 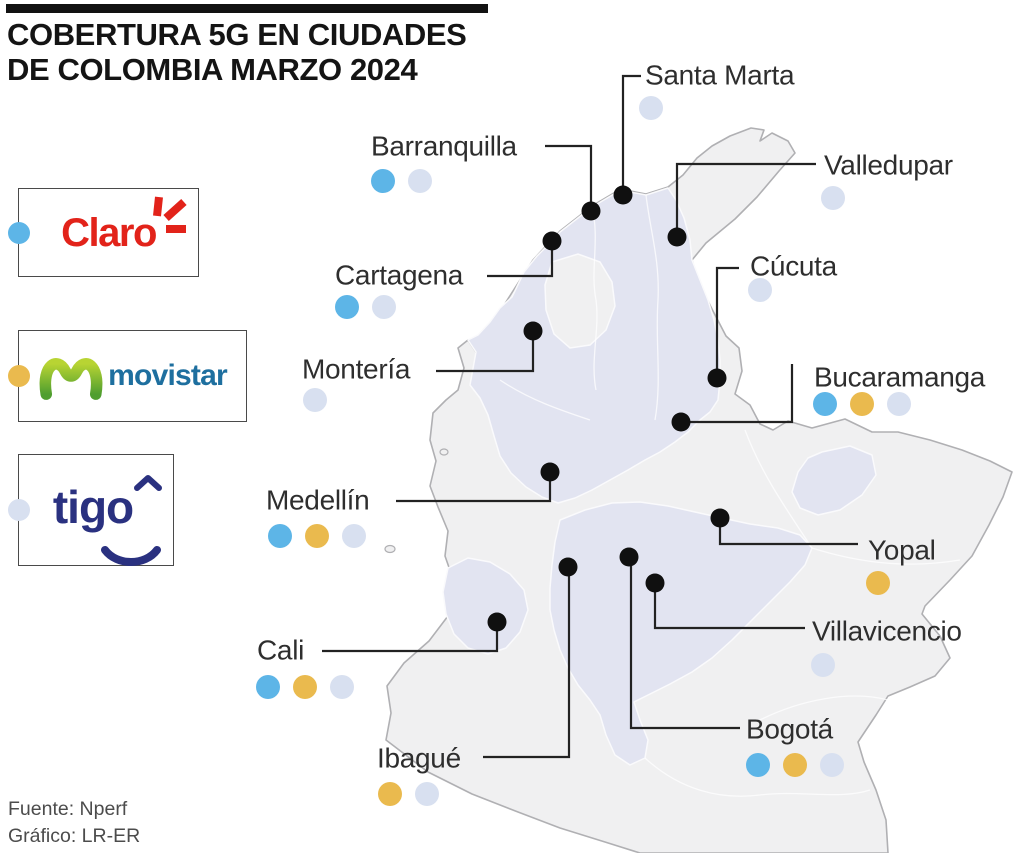 I want to click on city-label: Cúcuta, so click(x=793, y=266).